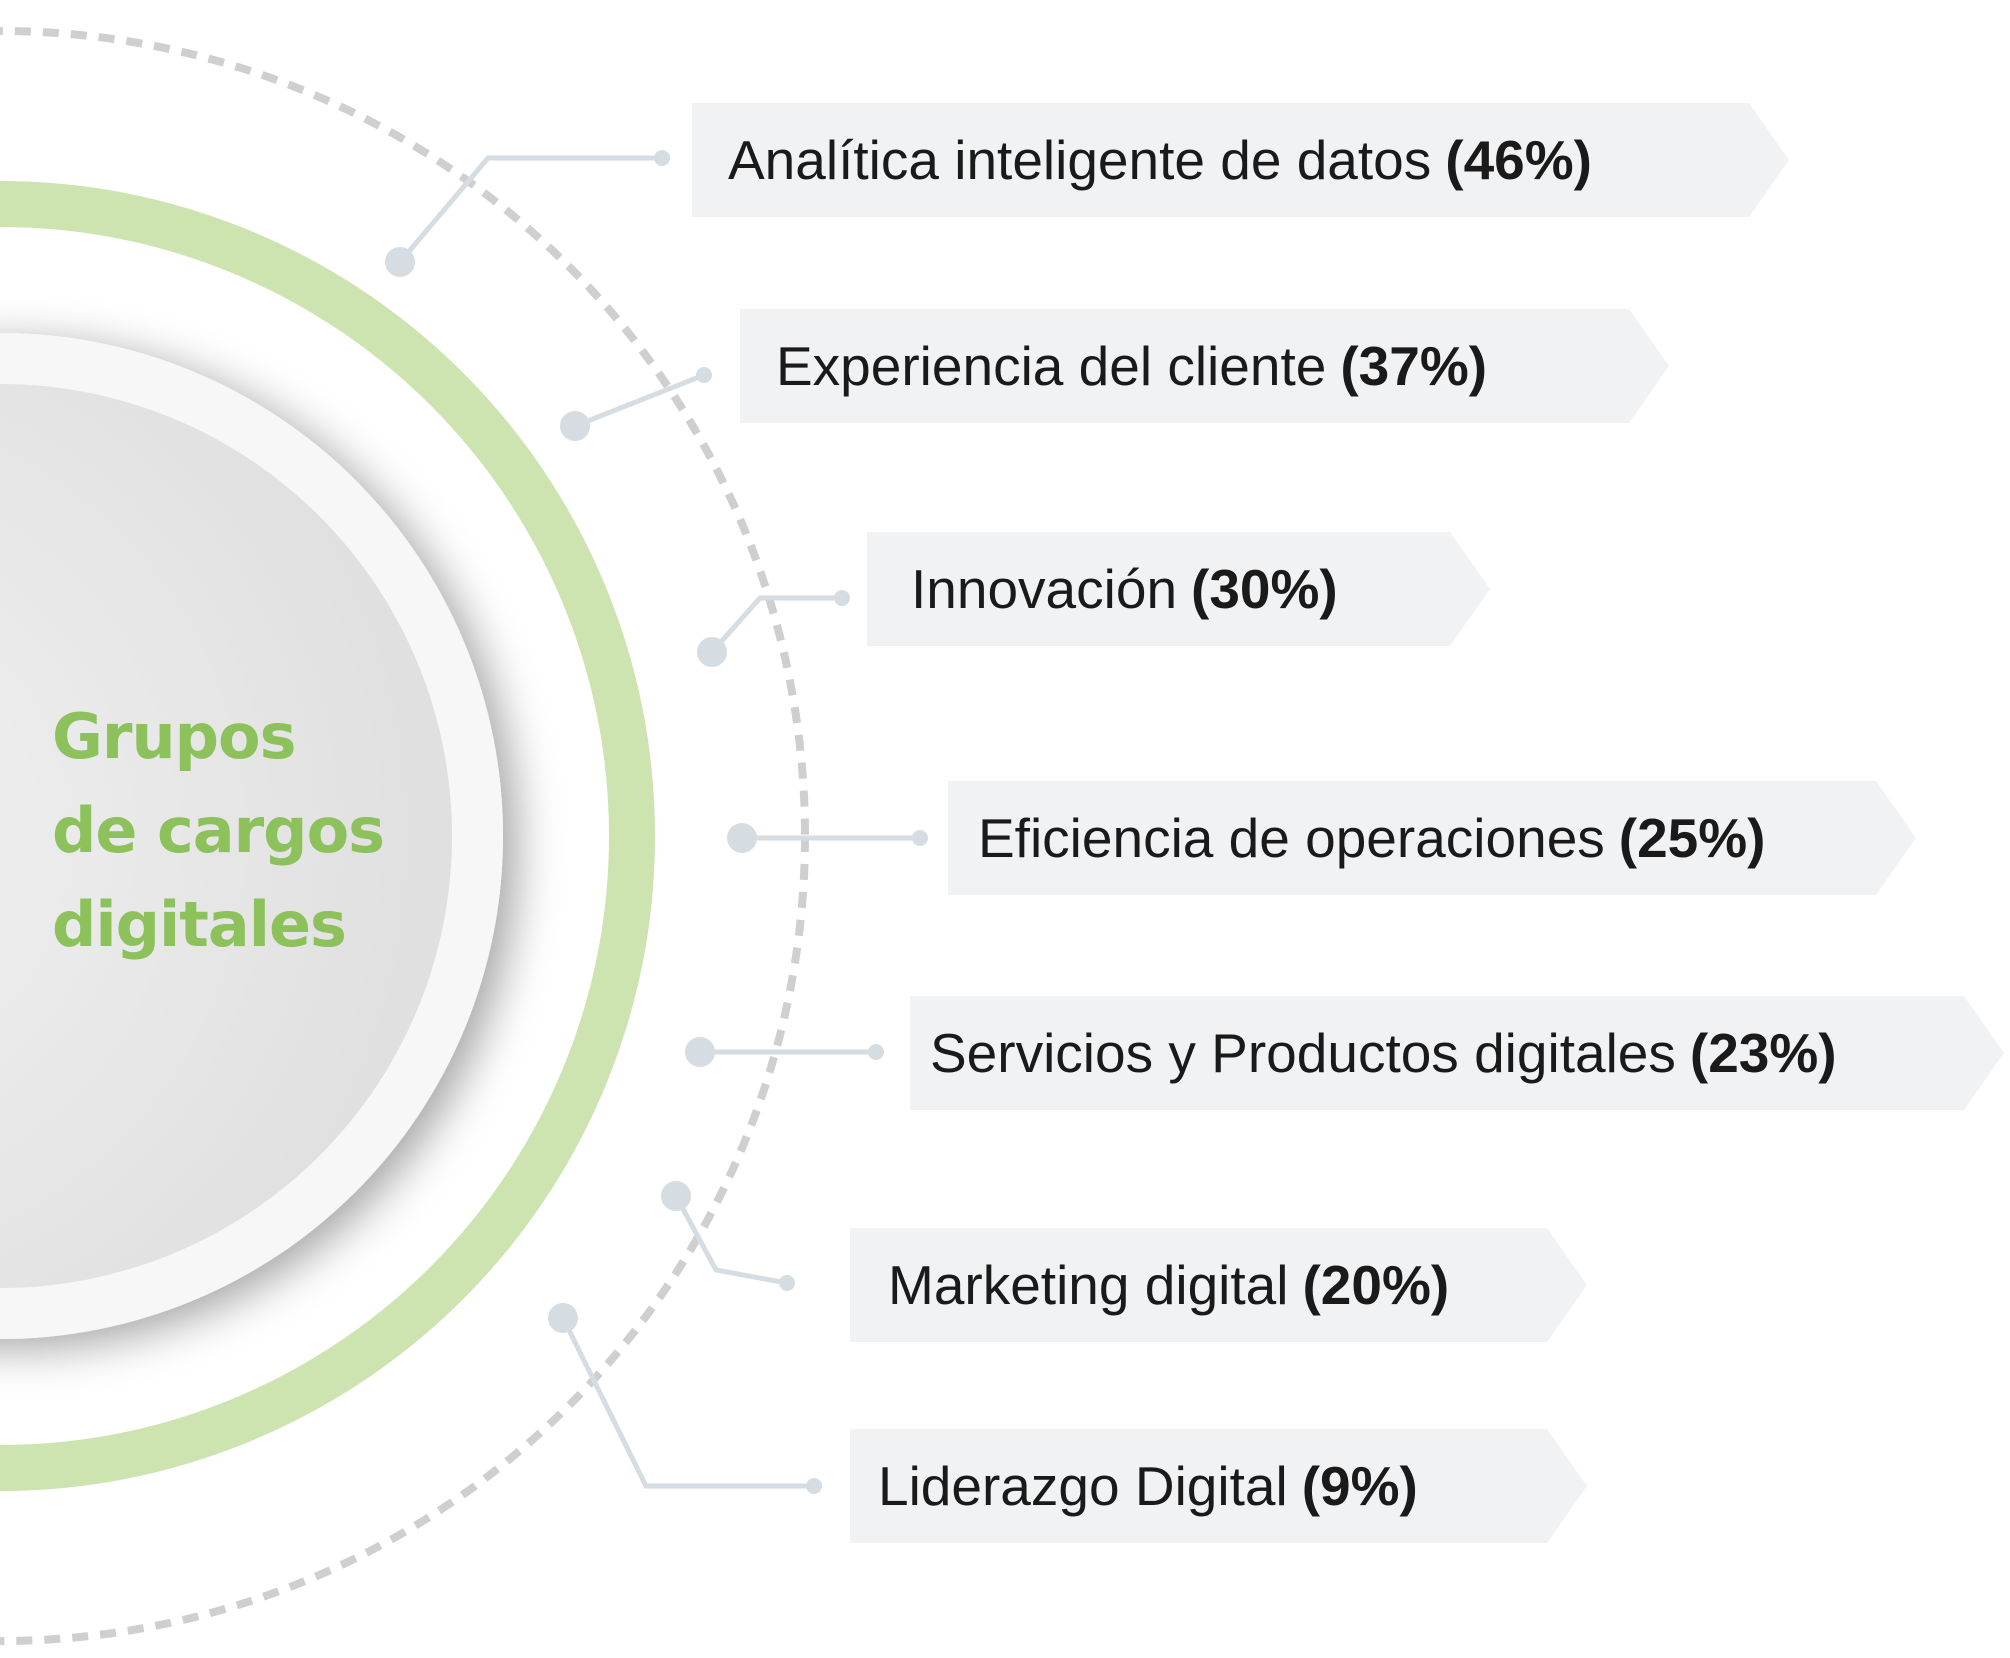  I want to click on item-tag-servicios: Servicios y Productos digitales (23%), so click(1457, 1053).